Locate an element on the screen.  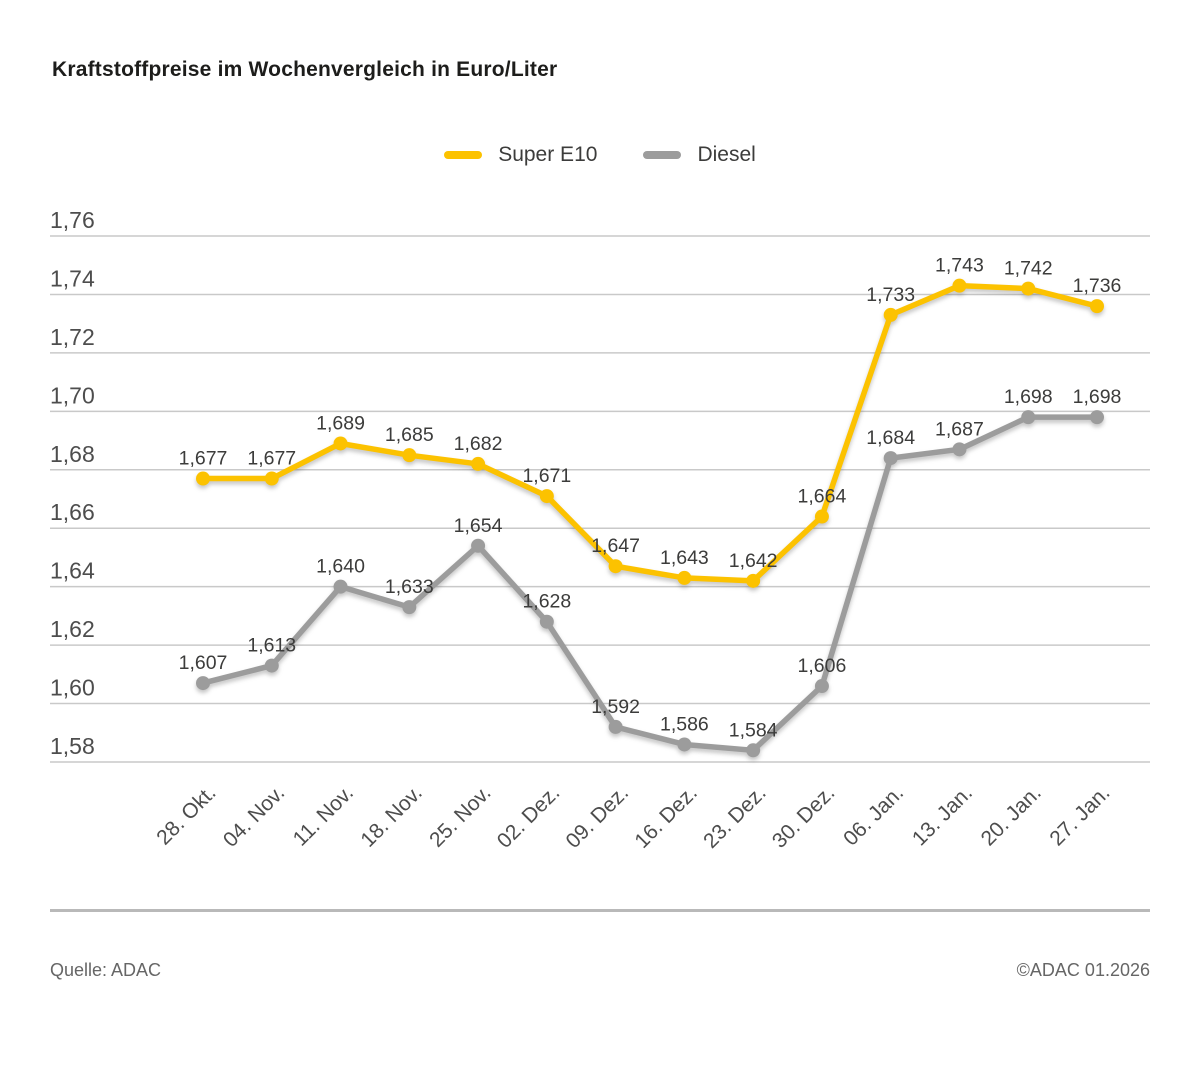
data-point-label: 1,742 is located at coordinates (1028, 269).